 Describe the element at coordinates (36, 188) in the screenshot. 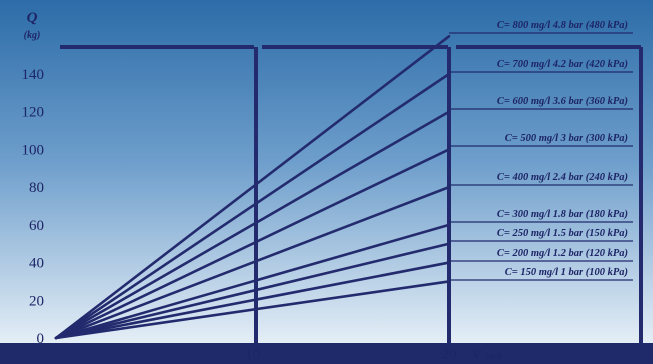

I see `y-tick-80: 80` at that location.